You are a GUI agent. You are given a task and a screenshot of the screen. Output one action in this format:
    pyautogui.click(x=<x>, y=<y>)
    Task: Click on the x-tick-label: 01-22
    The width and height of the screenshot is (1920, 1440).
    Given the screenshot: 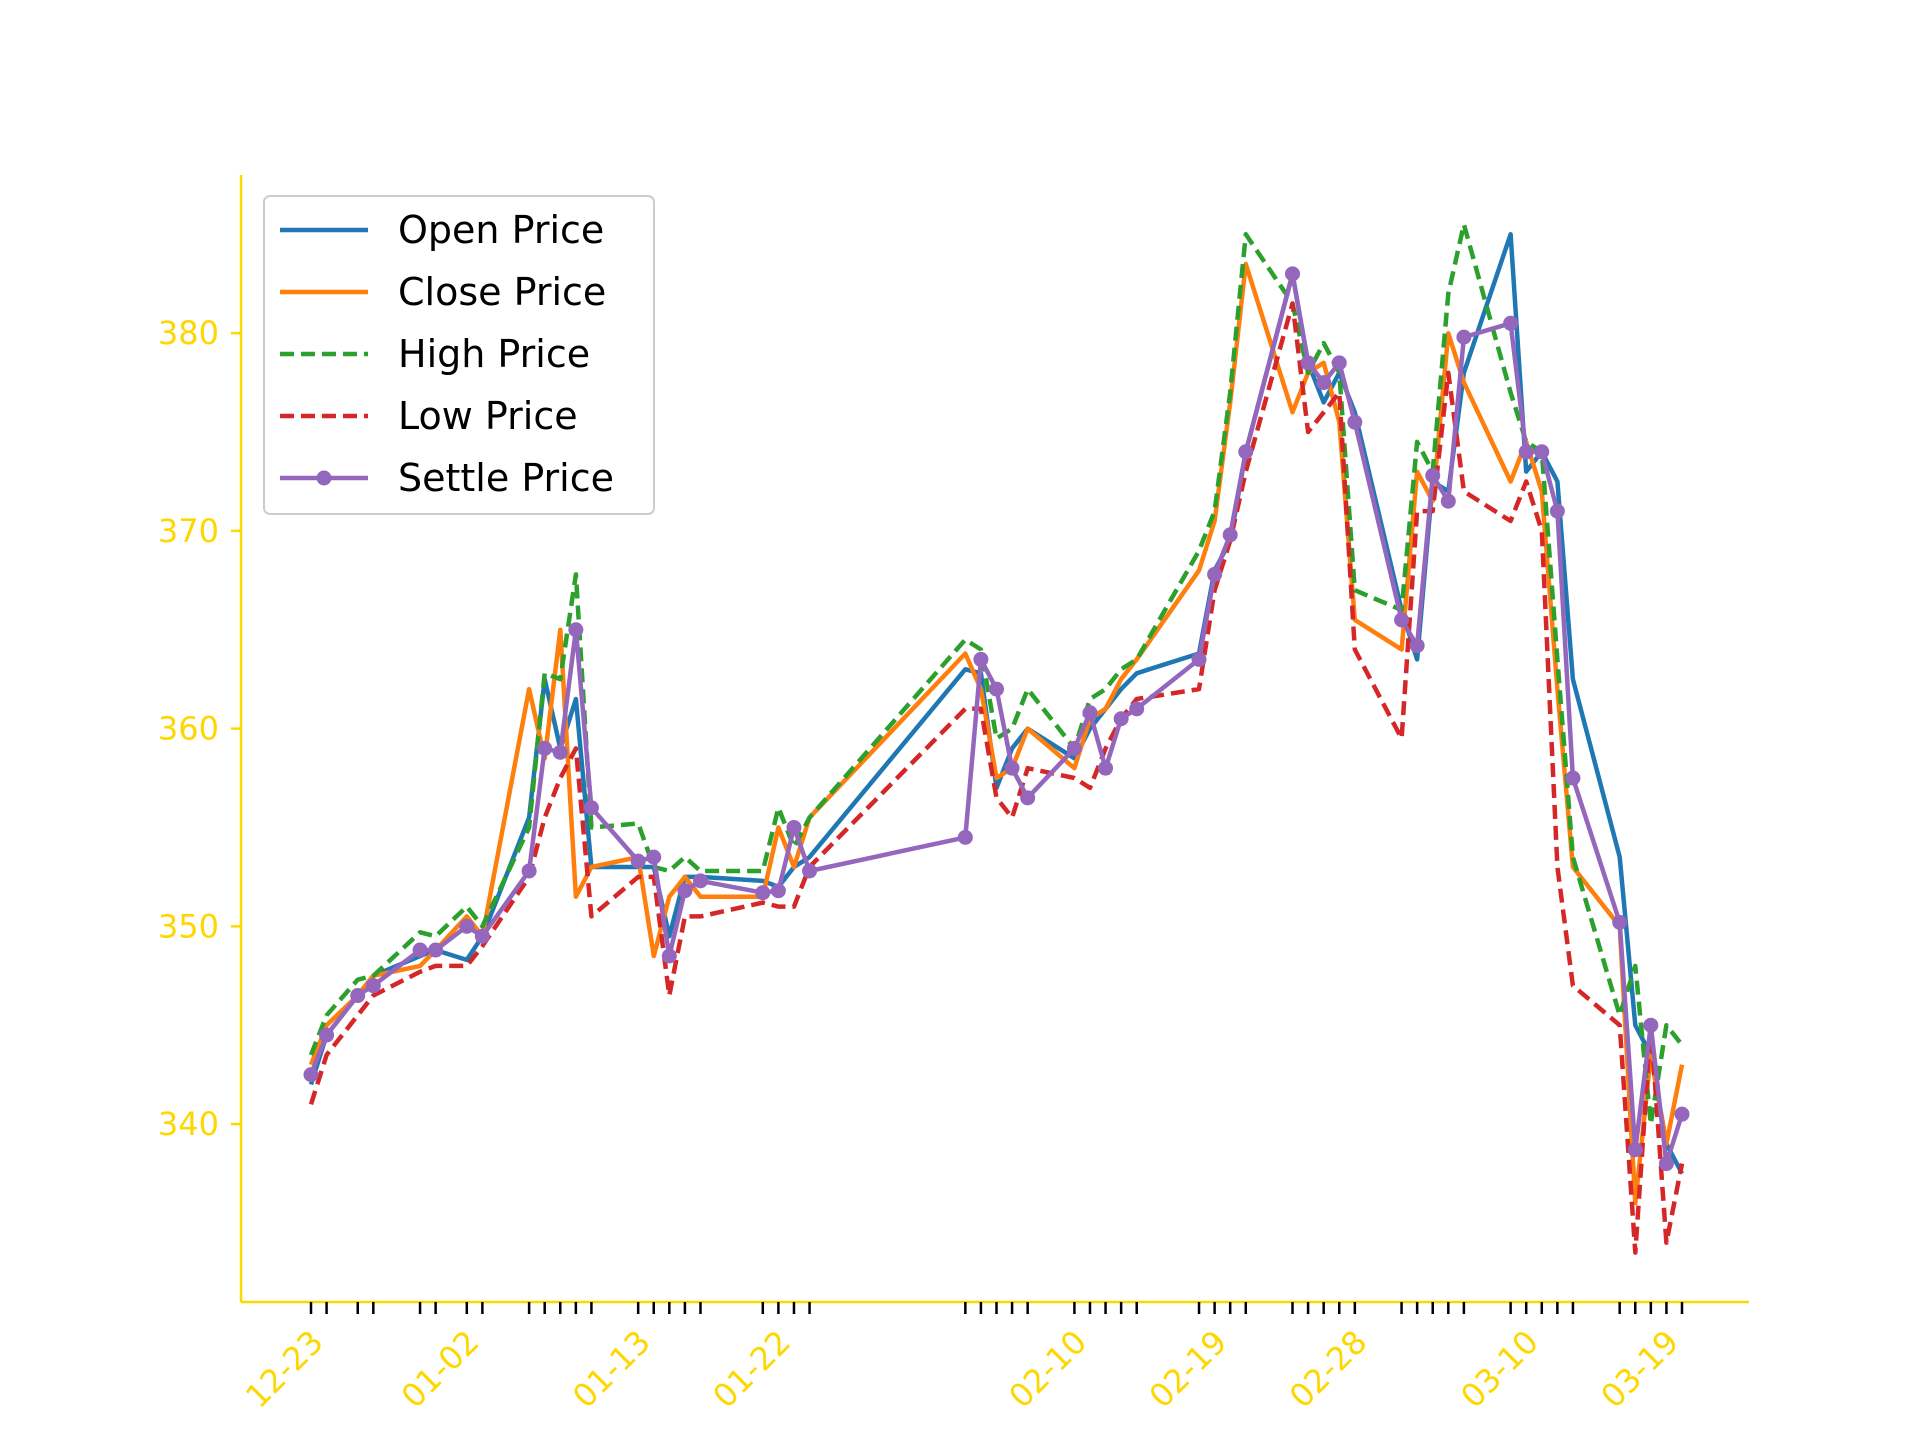 What is the action you would take?
    pyautogui.click(x=751, y=1369)
    